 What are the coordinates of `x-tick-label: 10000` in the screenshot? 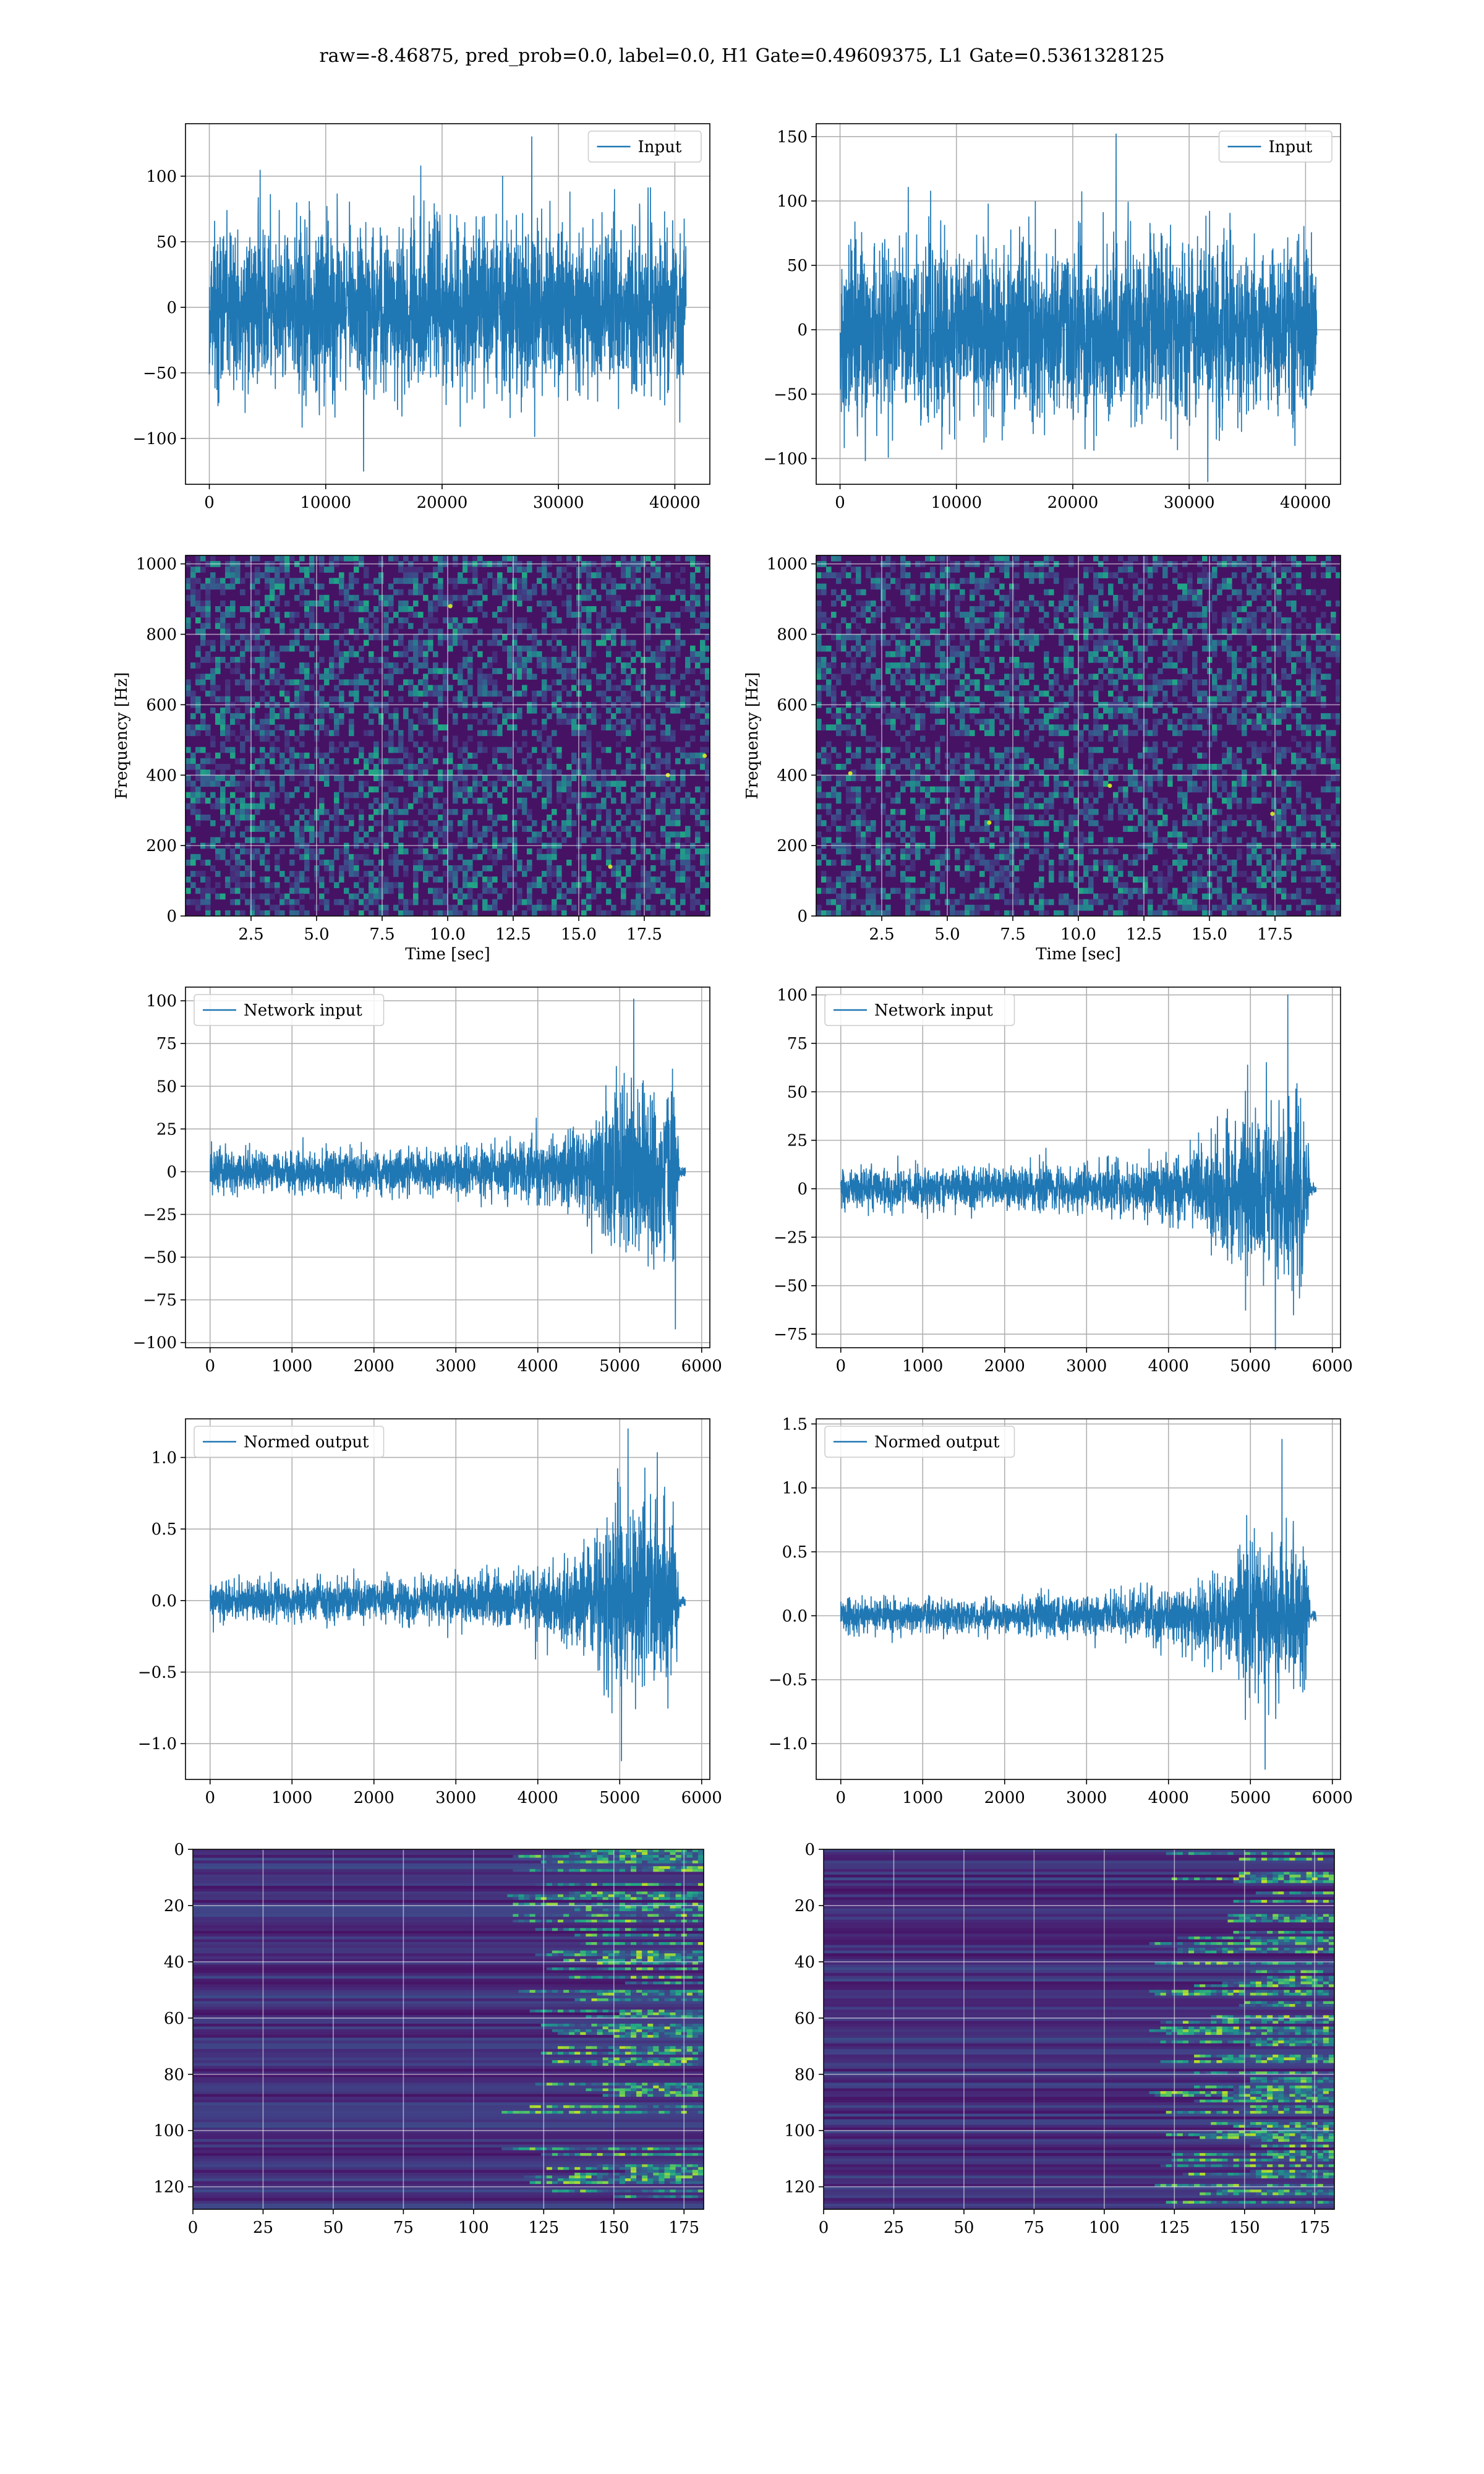 It's located at (325, 503).